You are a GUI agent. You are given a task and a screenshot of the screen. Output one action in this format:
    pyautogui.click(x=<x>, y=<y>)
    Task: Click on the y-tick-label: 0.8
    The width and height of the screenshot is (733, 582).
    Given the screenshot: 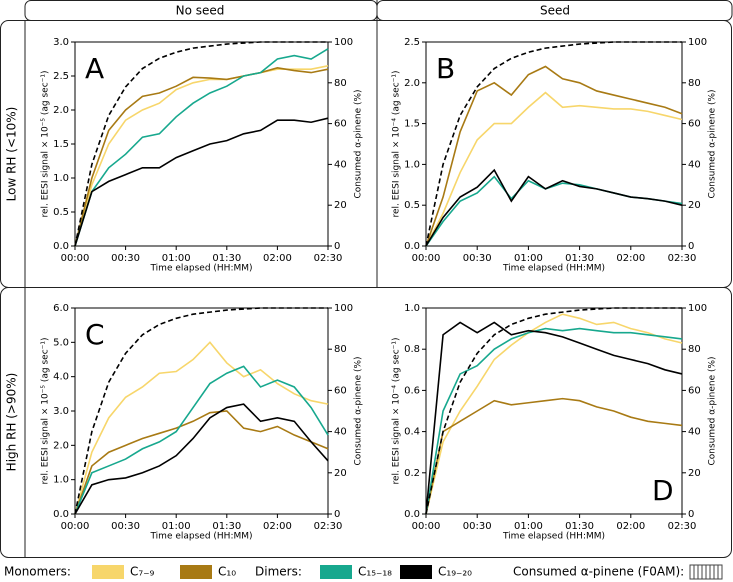 What is the action you would take?
    pyautogui.click(x=412, y=349)
    